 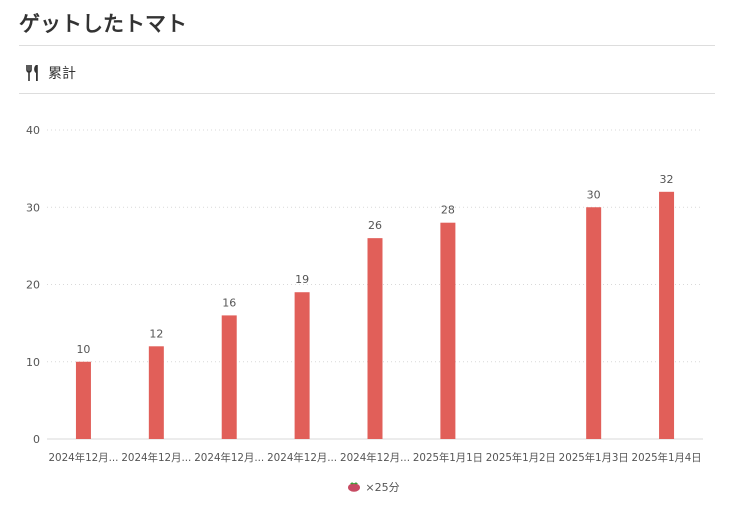 I want to click on data-label: 16, so click(x=229, y=302).